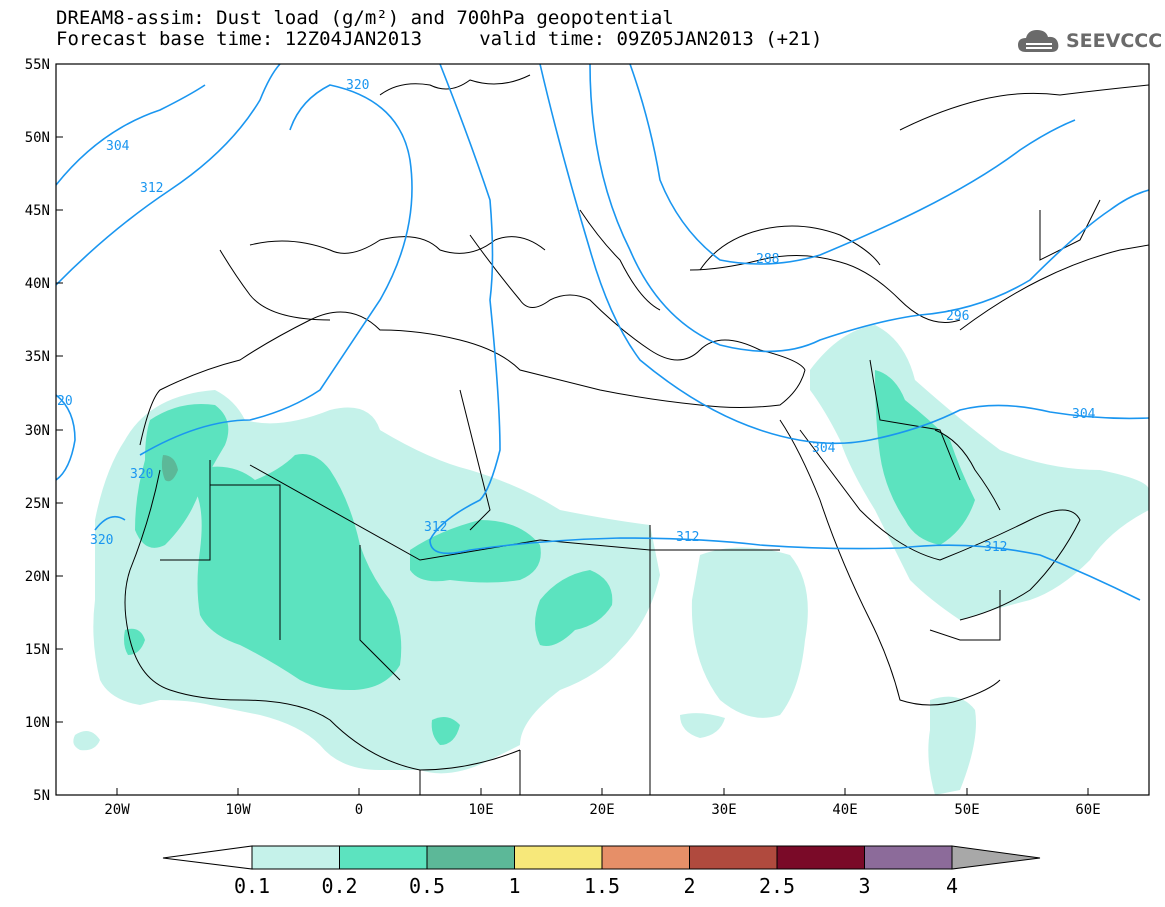 This screenshot has width=1165, height=907. What do you see at coordinates (117, 810) in the screenshot?
I see `lon-label: 20W` at bounding box center [117, 810].